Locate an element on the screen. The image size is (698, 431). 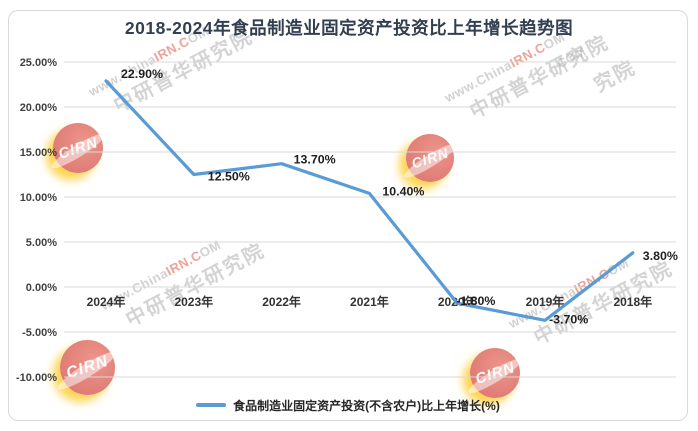
legend-label: 食品制造业固定资产投资(不含农户)比上年增长(%) is located at coordinates (366, 405).